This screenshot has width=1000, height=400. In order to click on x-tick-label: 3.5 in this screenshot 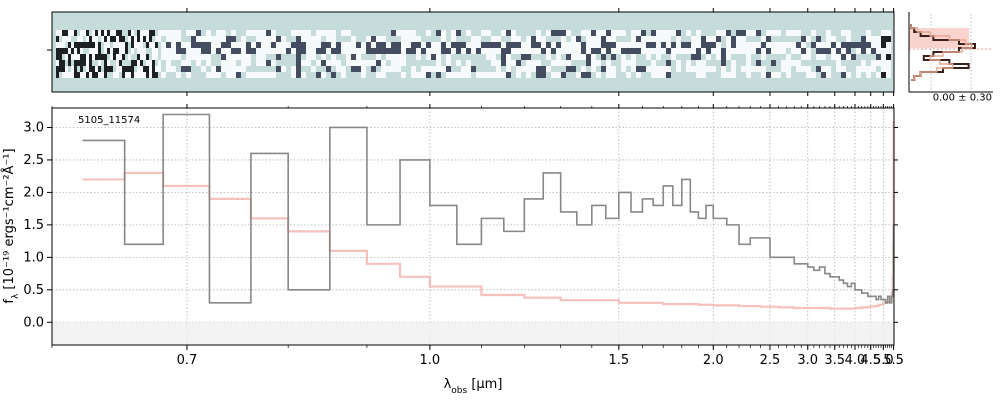, I will do `click(834, 360)`.